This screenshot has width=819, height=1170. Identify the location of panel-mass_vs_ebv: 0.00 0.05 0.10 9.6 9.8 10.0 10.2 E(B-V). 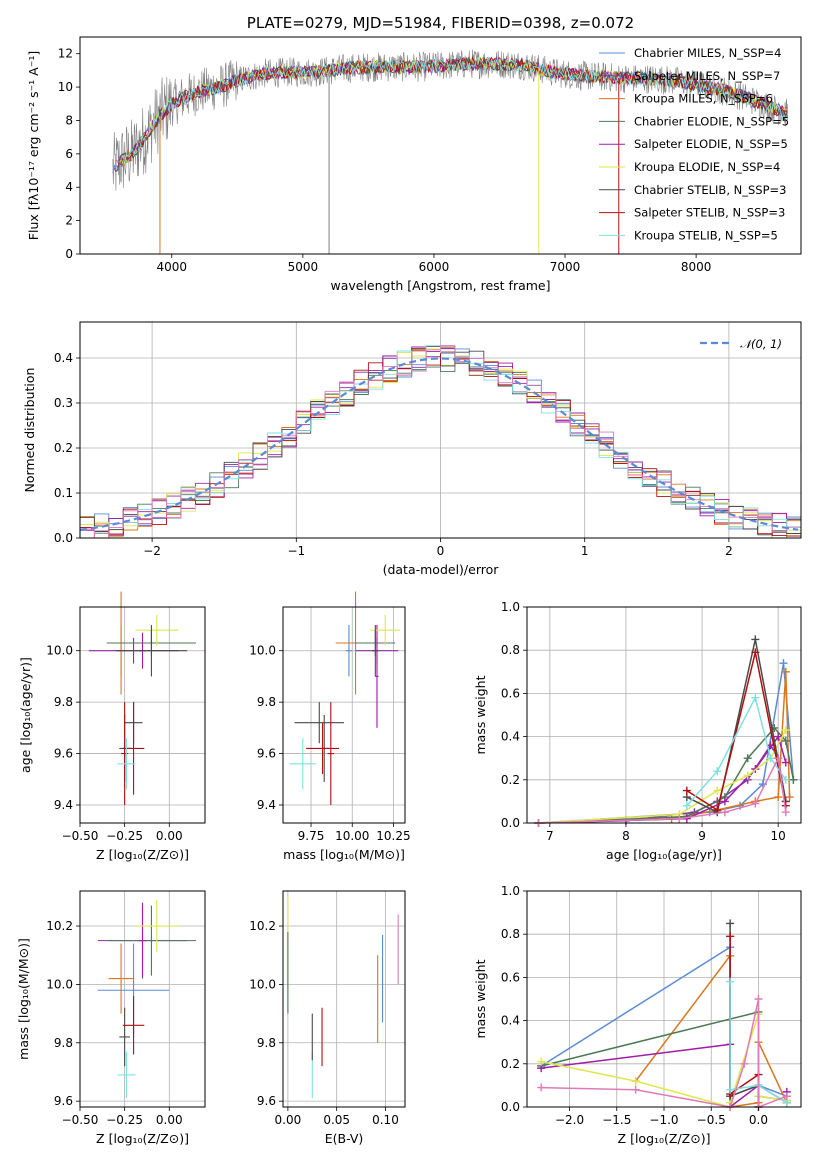
(327, 1018).